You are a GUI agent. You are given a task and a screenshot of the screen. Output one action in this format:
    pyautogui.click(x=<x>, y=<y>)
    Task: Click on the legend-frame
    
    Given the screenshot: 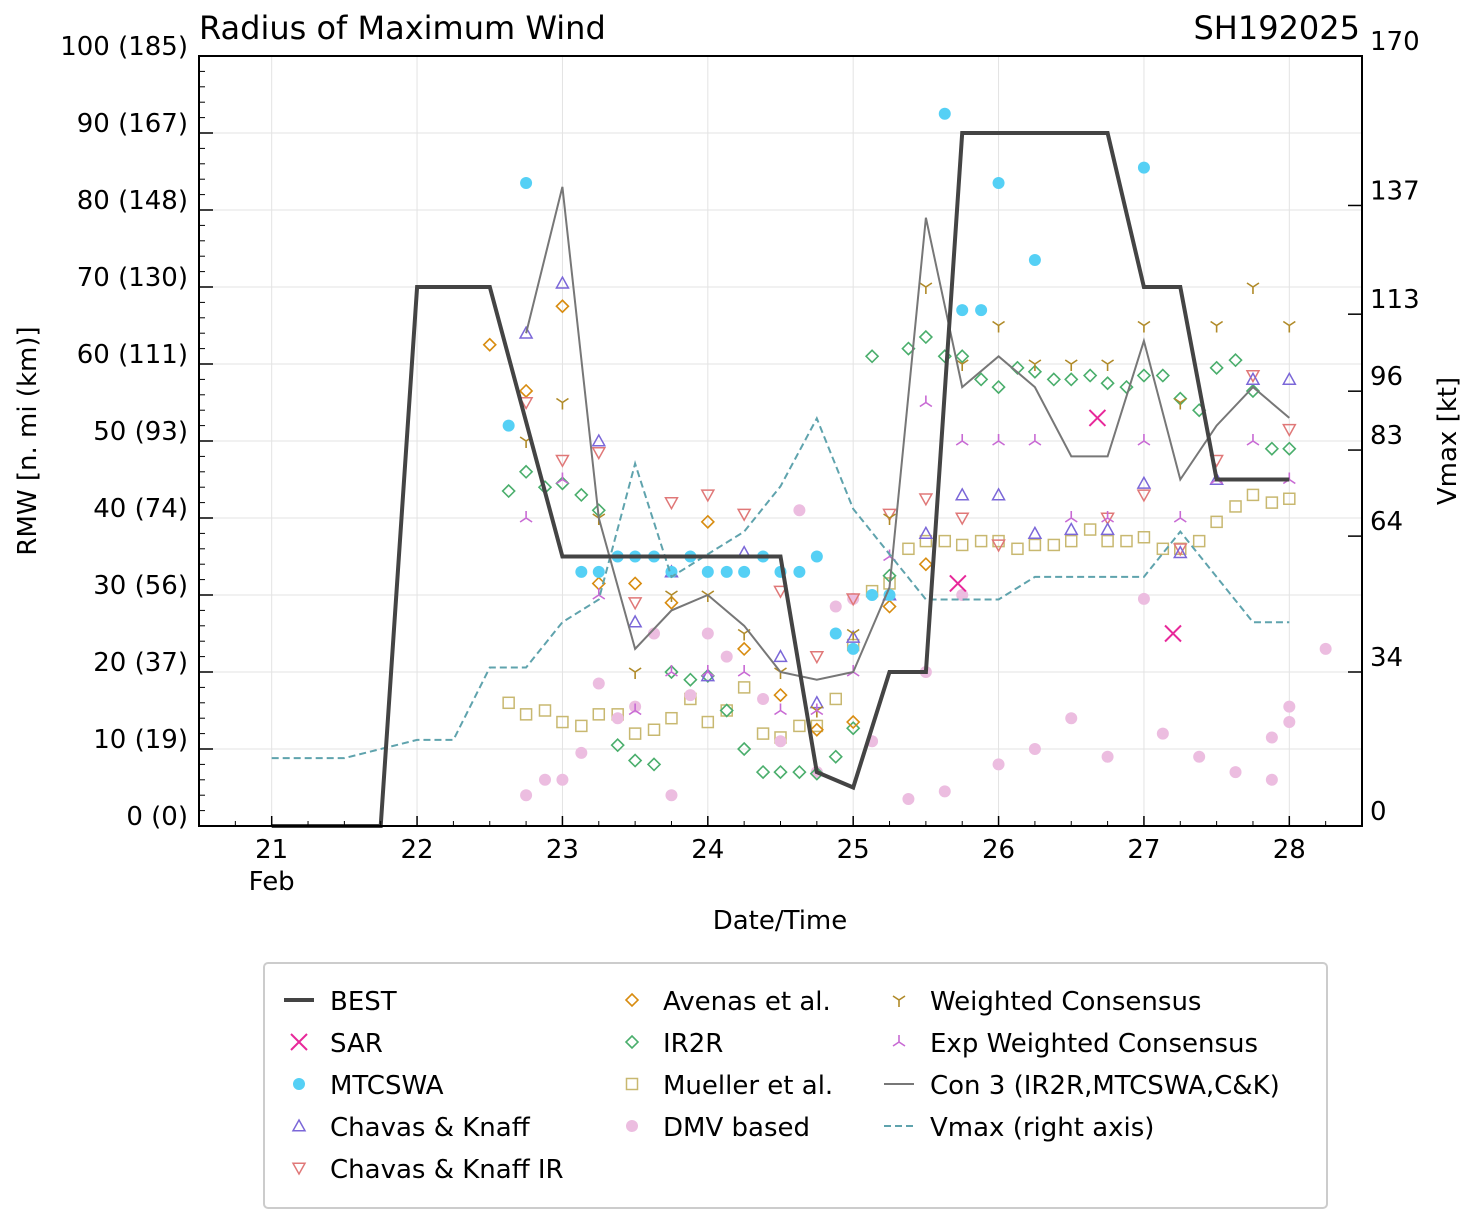 What is the action you would take?
    pyautogui.click(x=795, y=1085)
    